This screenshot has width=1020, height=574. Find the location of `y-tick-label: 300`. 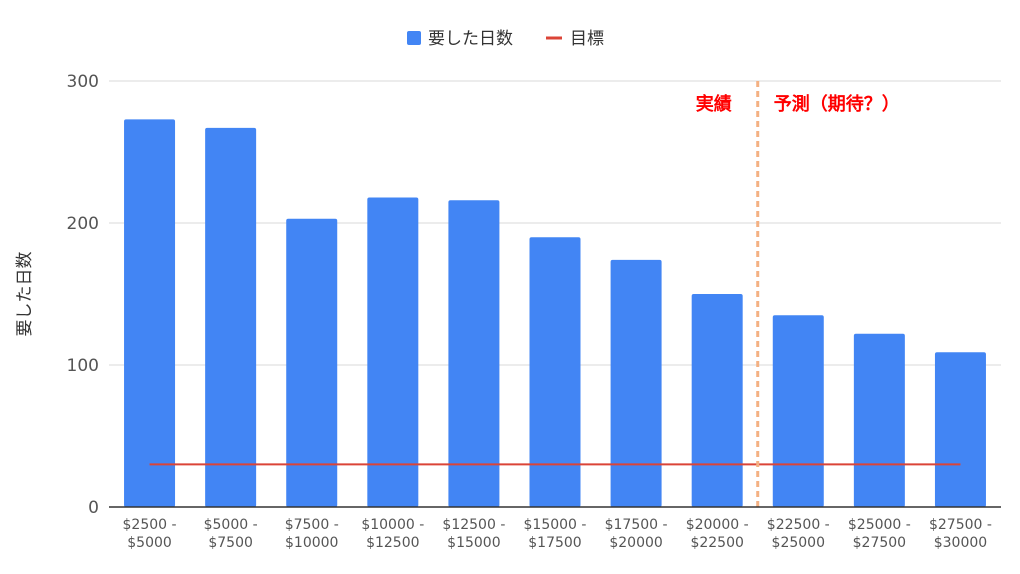

y-tick-label: 300 is located at coordinates (83, 82).